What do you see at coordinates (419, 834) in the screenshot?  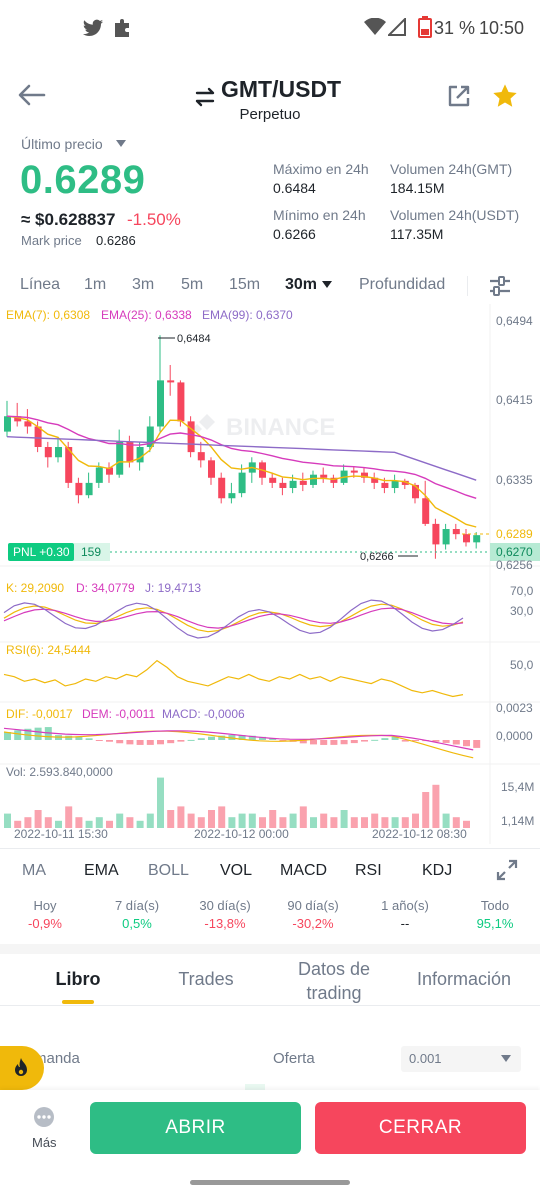 I see `x-label-2: 2022-10-12 08:30` at bounding box center [419, 834].